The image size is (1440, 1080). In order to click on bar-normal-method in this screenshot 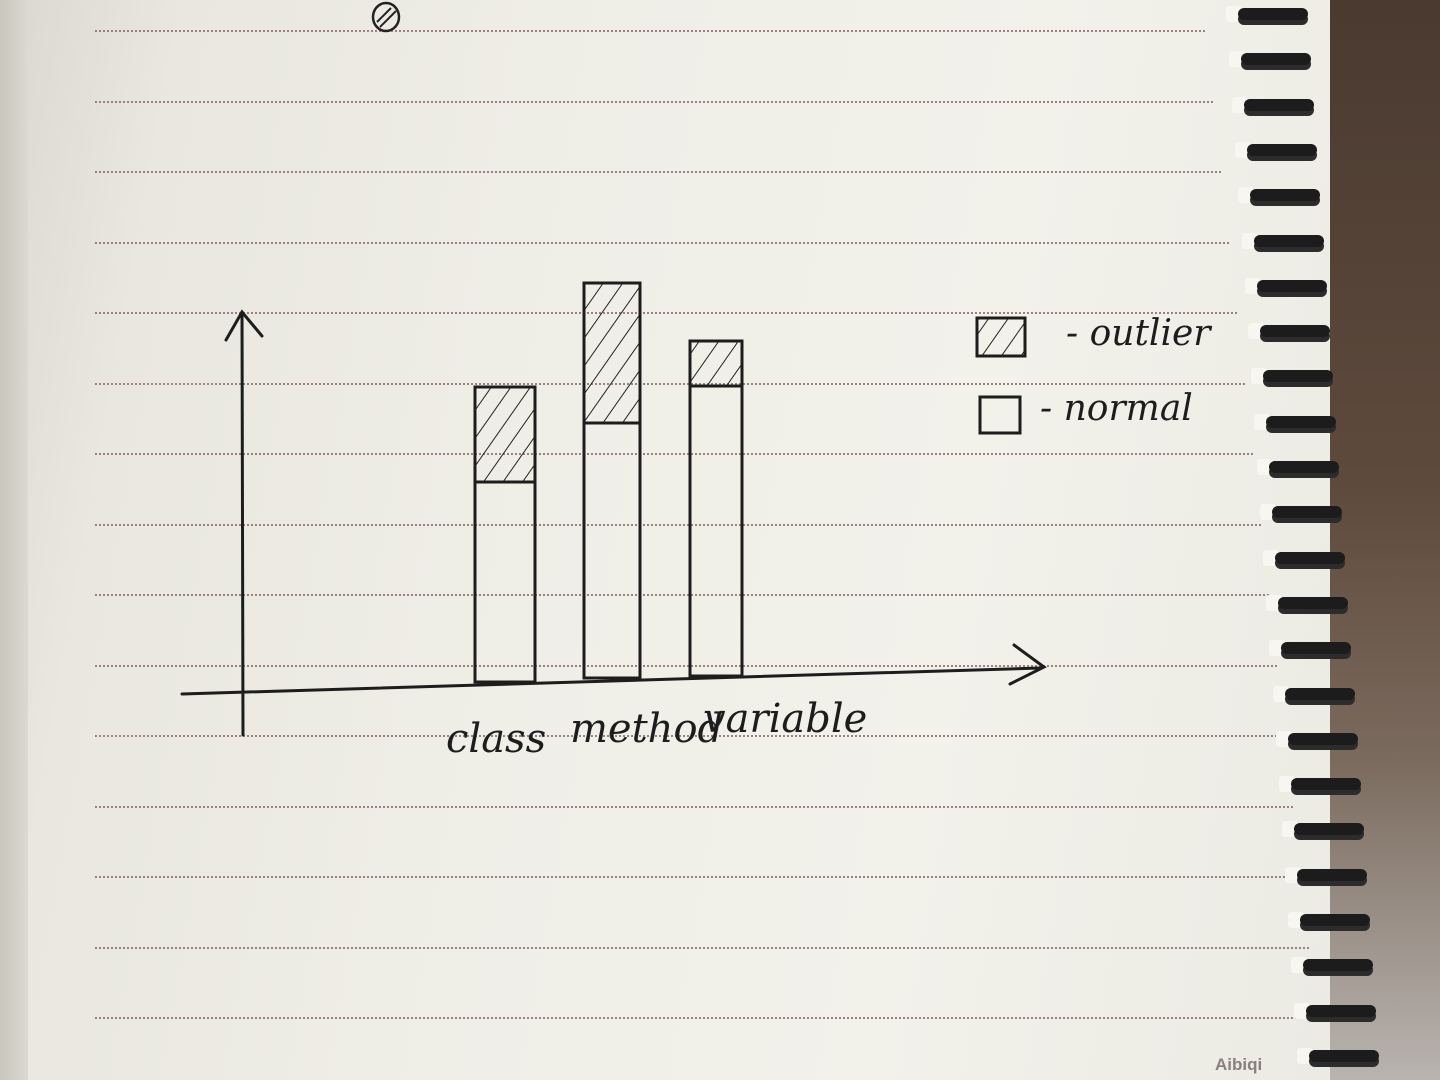, I will do `click(612, 550)`.